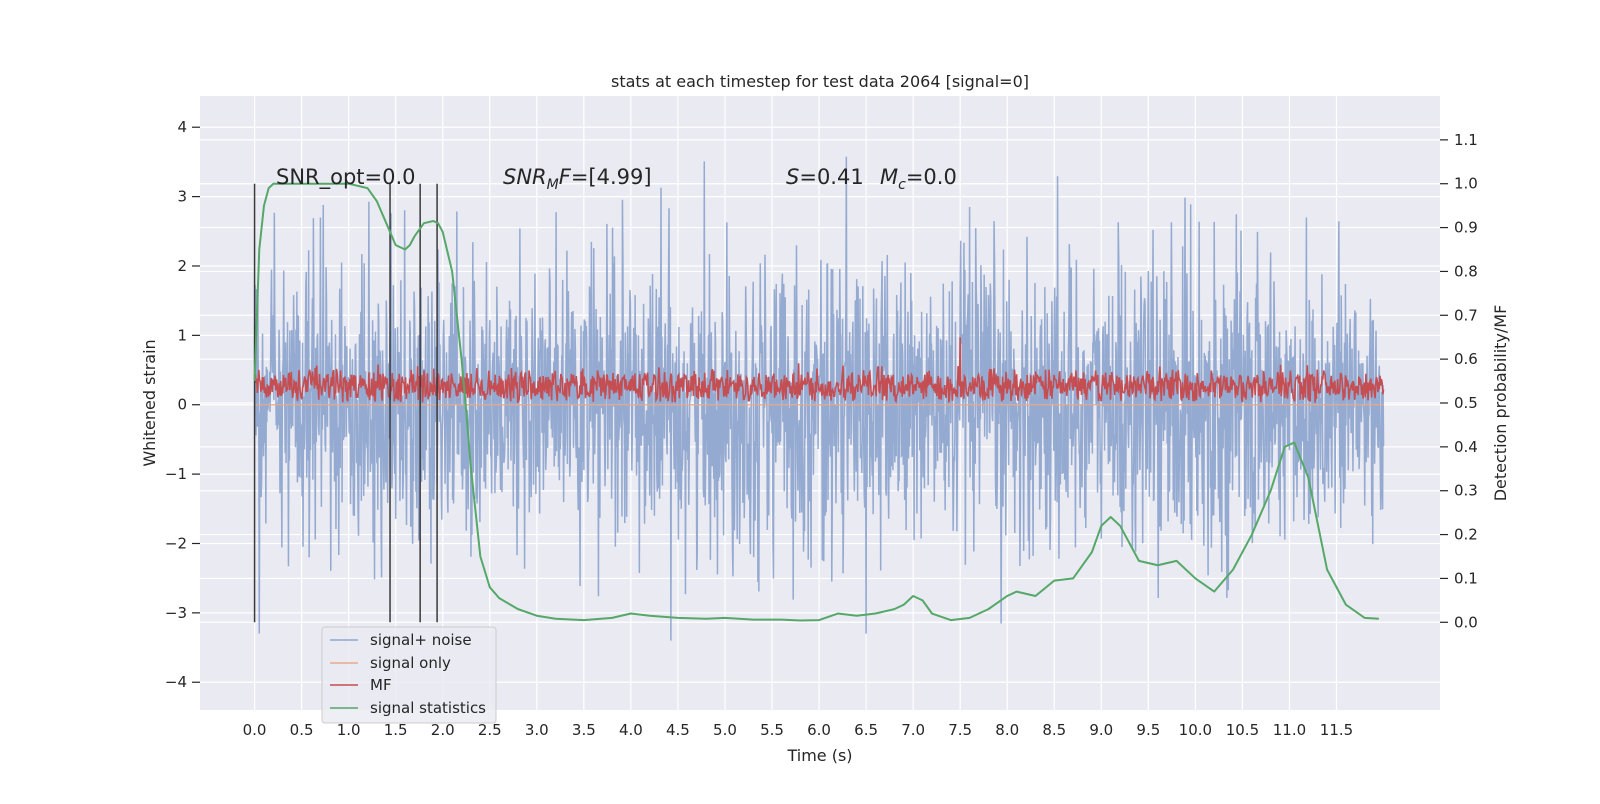 The width and height of the screenshot is (1600, 804). What do you see at coordinates (182, 335) in the screenshot?
I see `yl-tick-label-3: 1` at bounding box center [182, 335].